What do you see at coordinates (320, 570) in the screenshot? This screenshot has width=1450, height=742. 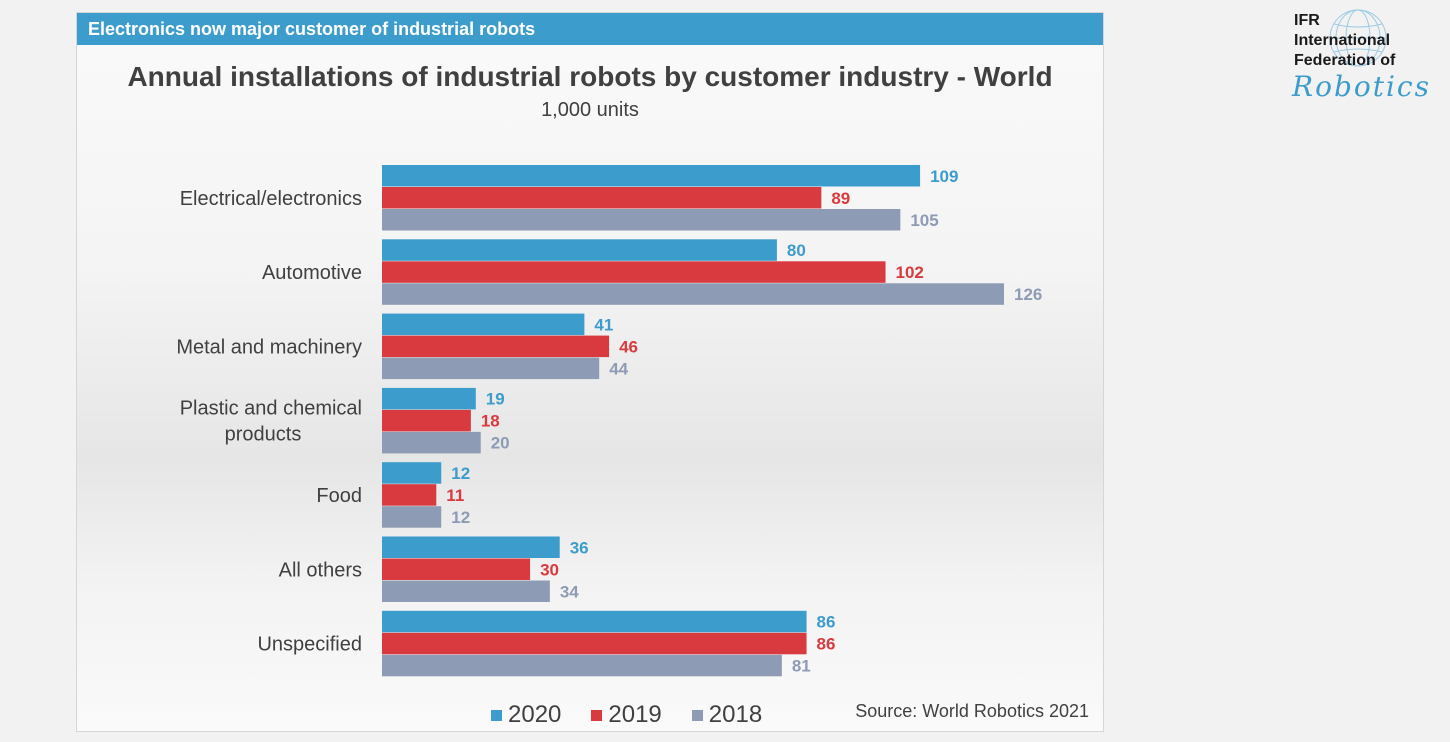 I see `category-label: All others` at bounding box center [320, 570].